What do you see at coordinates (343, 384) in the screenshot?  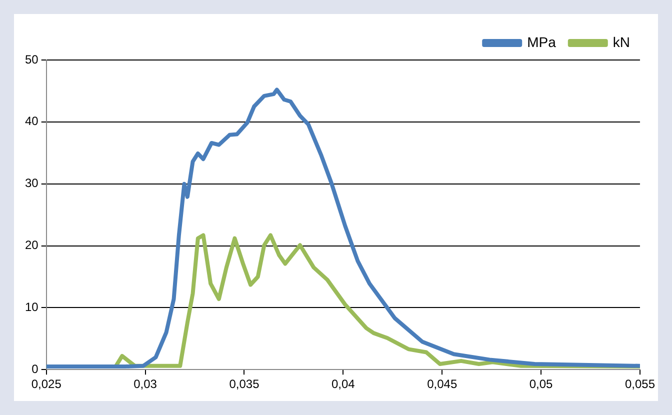 I see `x-tick-label: 0,04` at bounding box center [343, 384].